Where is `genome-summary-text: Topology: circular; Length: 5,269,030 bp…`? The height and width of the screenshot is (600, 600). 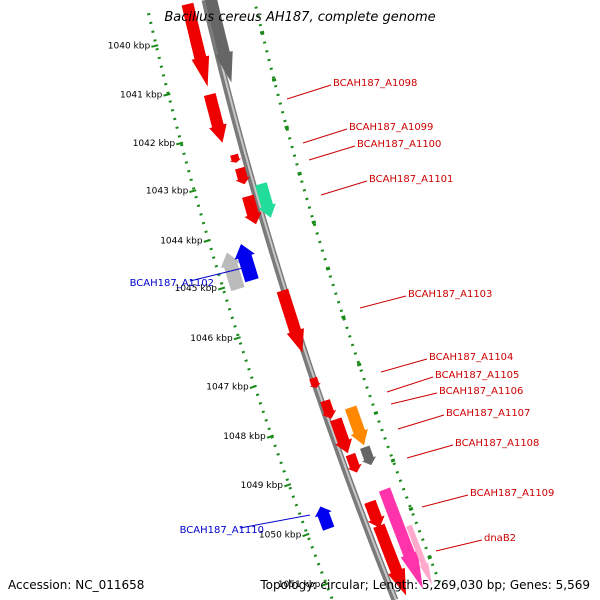 genome-summary-text: Topology: circular; Length: 5,269,030 bp… is located at coordinates (425, 585).